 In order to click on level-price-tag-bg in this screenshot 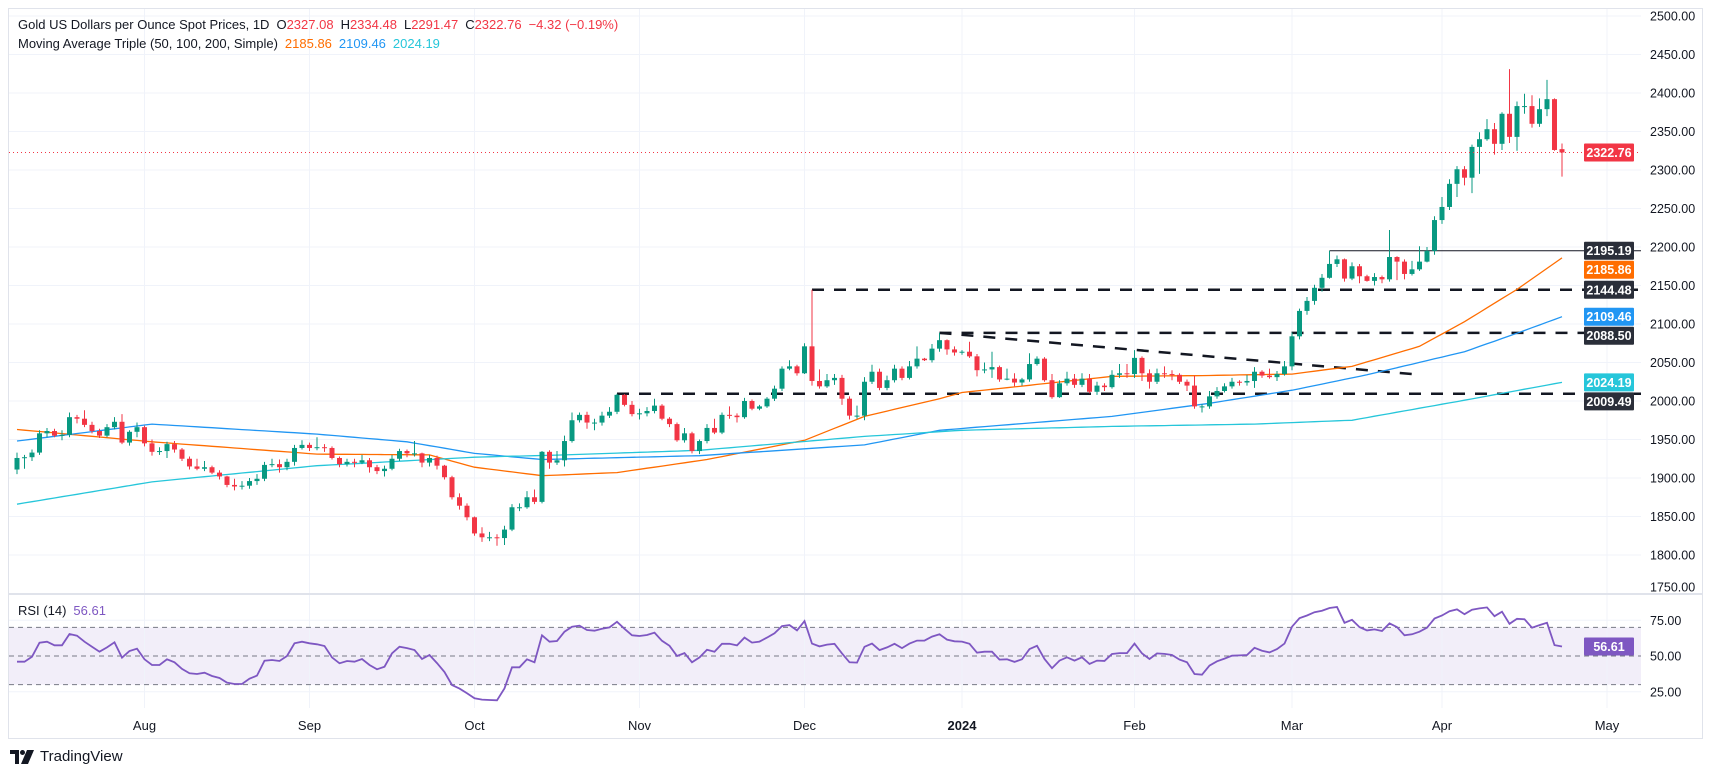, I will do `click(1609, 289)`.